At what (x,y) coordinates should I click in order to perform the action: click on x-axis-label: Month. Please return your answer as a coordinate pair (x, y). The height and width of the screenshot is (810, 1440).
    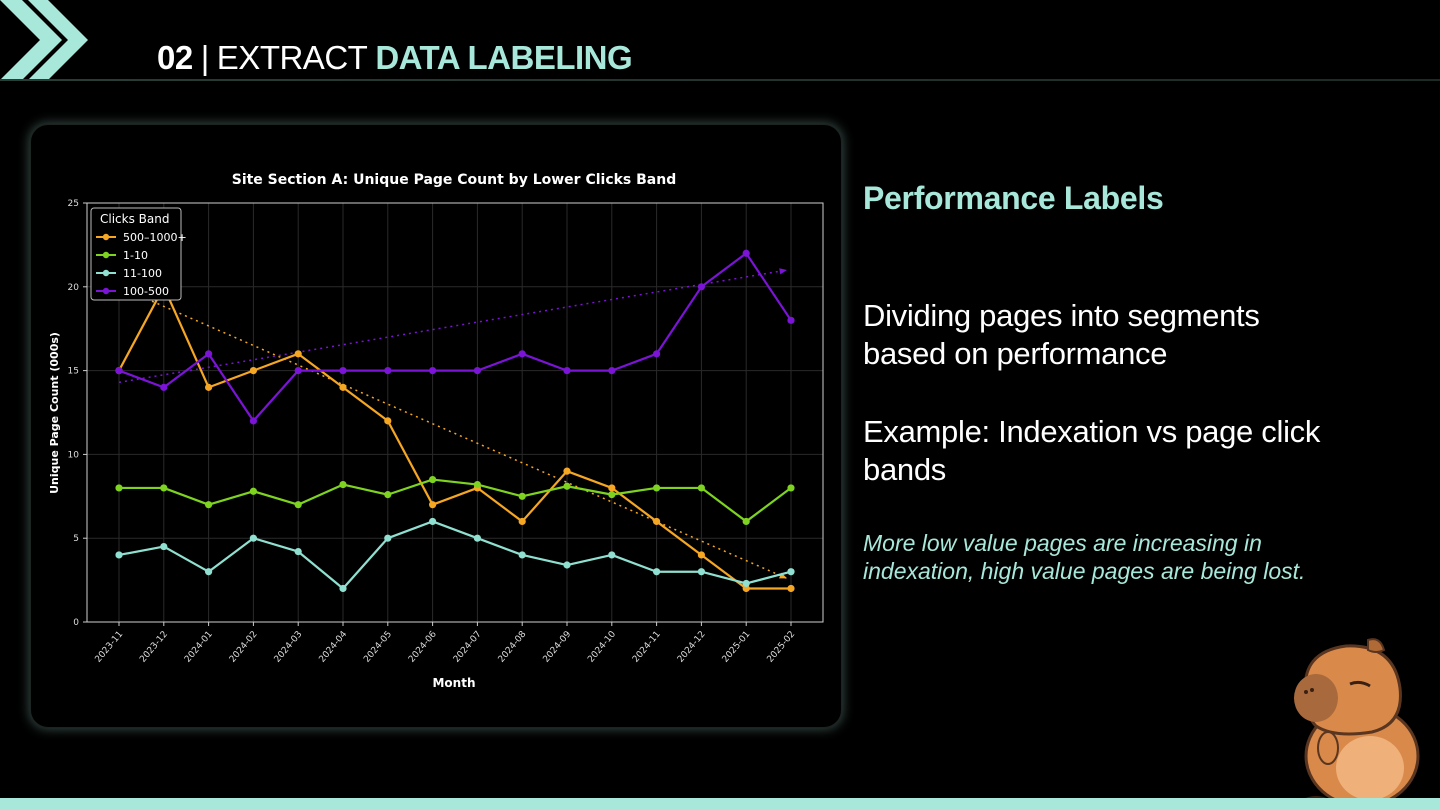
    Looking at the image, I should click on (453, 683).